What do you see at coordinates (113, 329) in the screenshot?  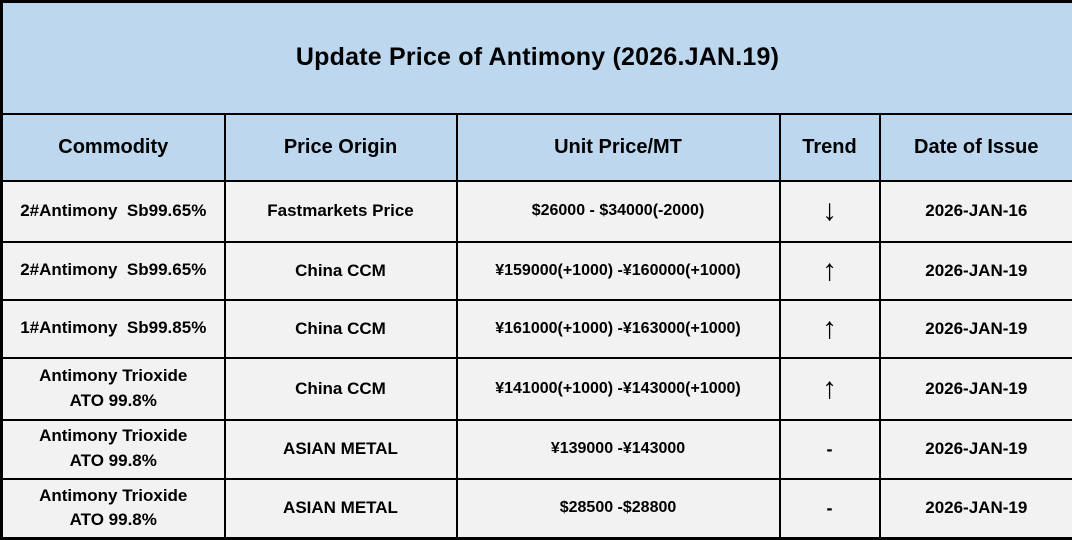 I see `commodity-cell: 1#Antimony Sb99.85%` at bounding box center [113, 329].